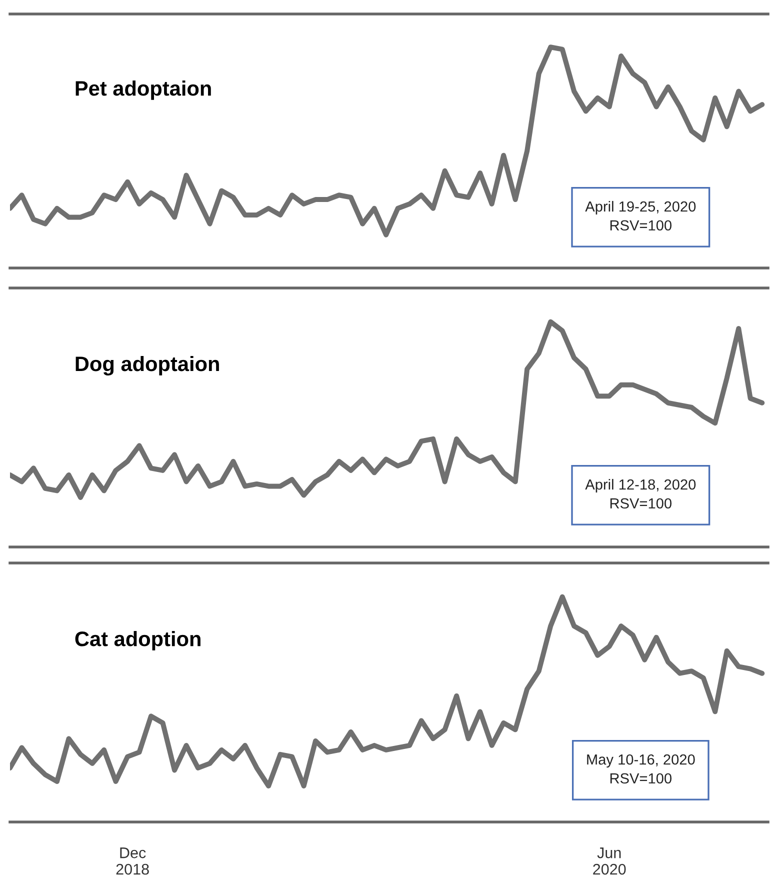  What do you see at coordinates (609, 861) in the screenshot?
I see `x-tick-label: Jun 2020` at bounding box center [609, 861].